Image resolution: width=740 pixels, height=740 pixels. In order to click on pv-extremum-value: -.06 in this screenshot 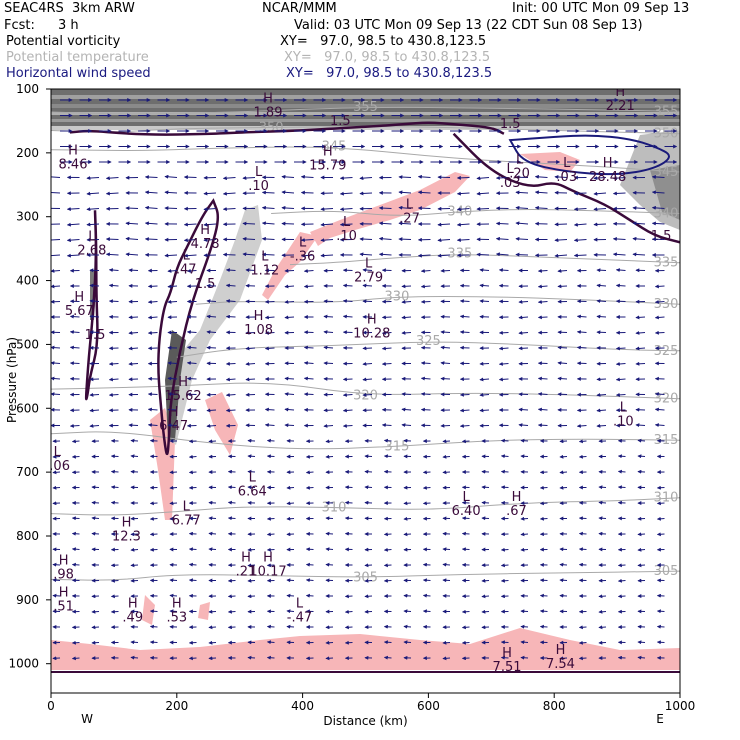, I will do `click(57, 466)`.